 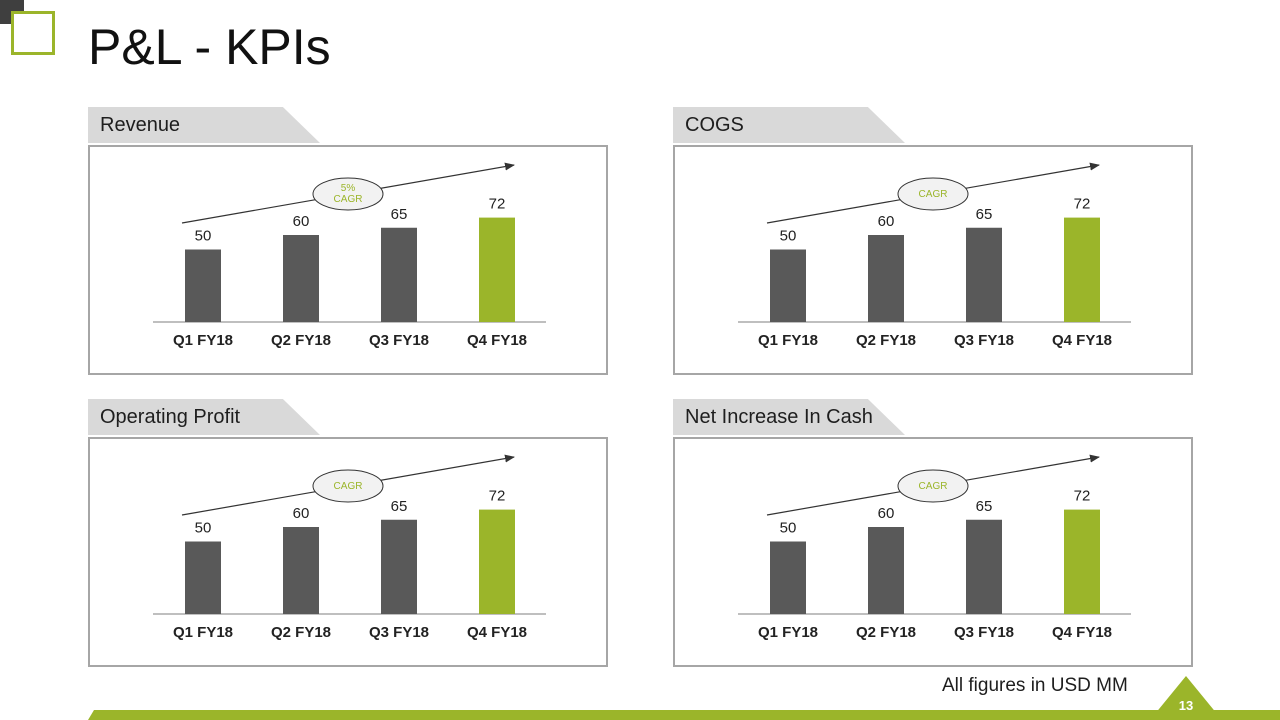 I want to click on page-title: P&L - KPIs, so click(x=209, y=47).